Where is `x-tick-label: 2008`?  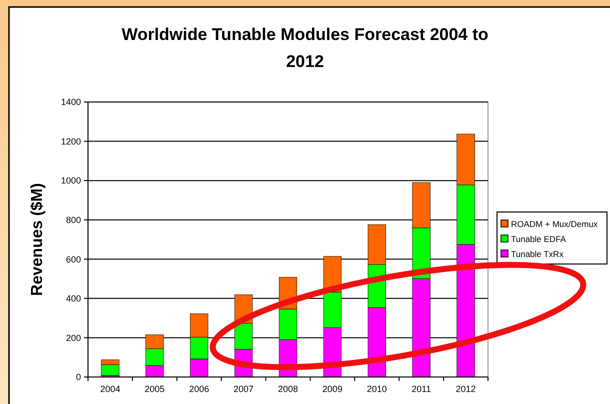 x-tick-label: 2008 is located at coordinates (288, 389).